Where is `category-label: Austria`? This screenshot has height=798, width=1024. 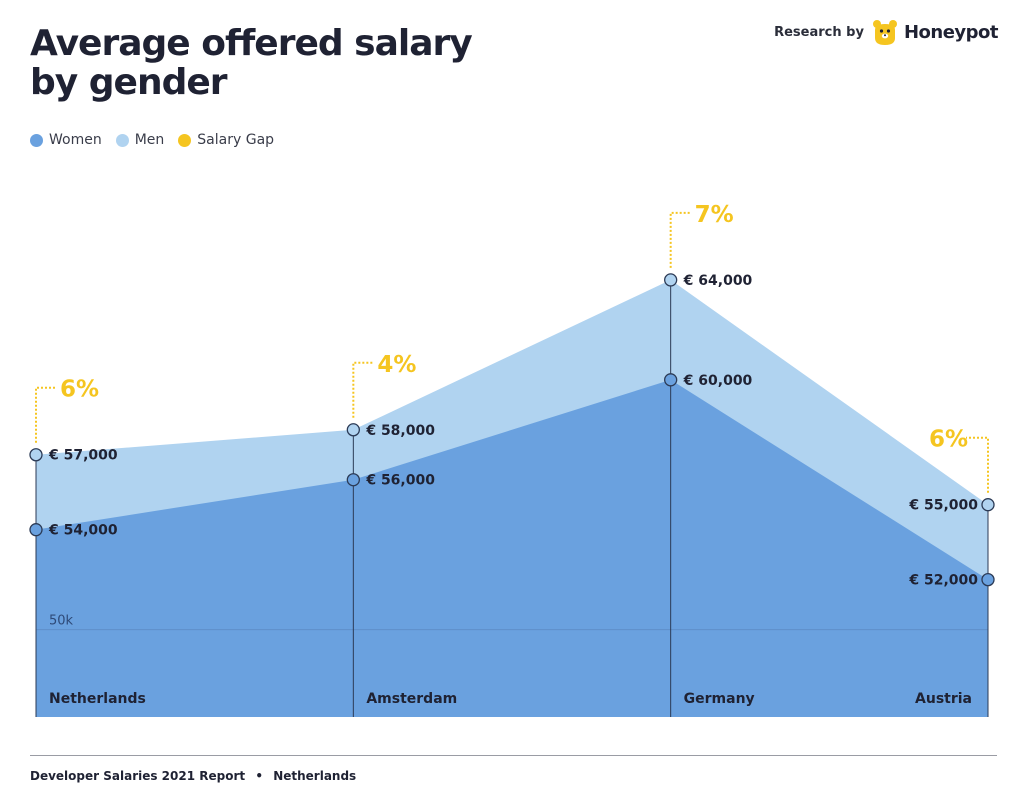 category-label: Austria is located at coordinates (943, 699).